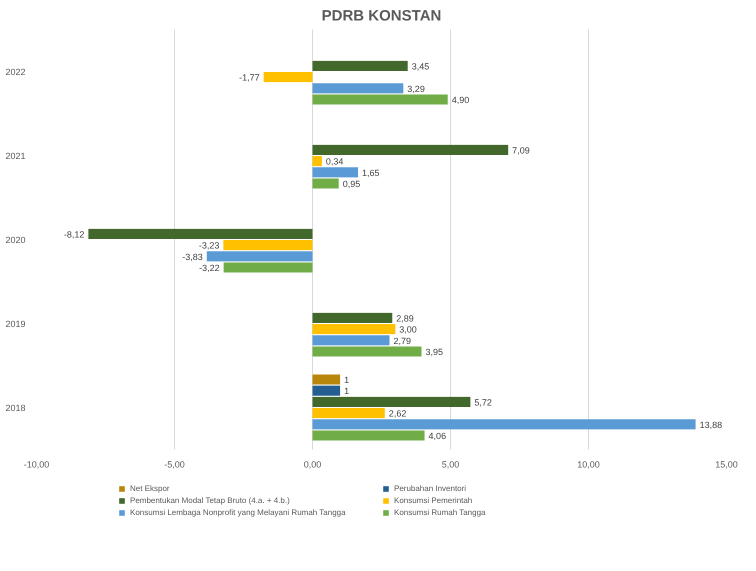  Describe the element at coordinates (15, 240) in the screenshot. I see `y-tick-label: 2020` at that location.